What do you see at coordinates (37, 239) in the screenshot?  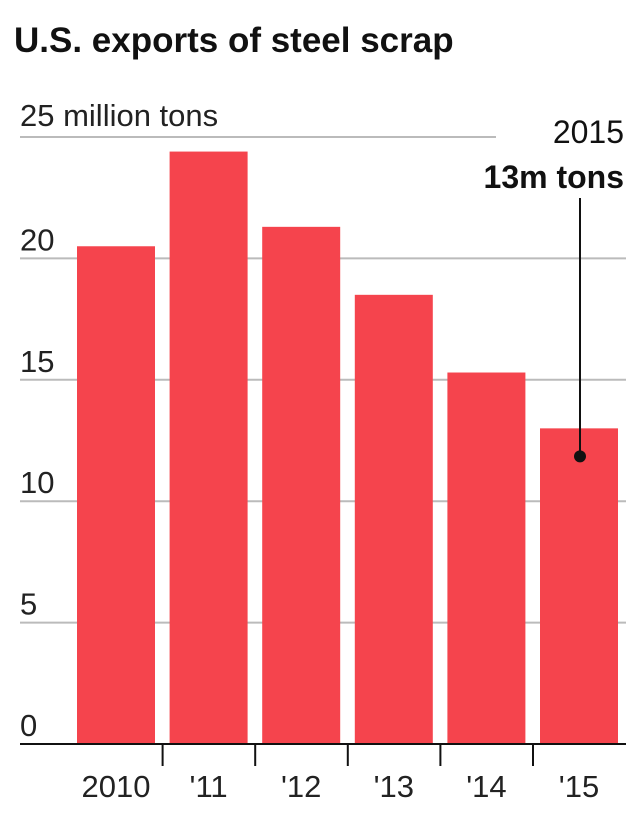 I see `y-tick-label: 20` at bounding box center [37, 239].